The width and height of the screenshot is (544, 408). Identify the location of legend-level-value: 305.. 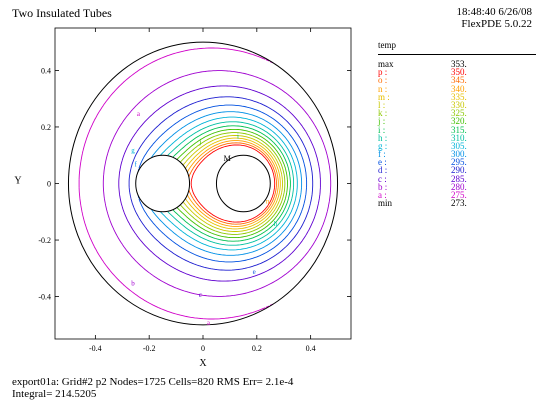
(459, 145).